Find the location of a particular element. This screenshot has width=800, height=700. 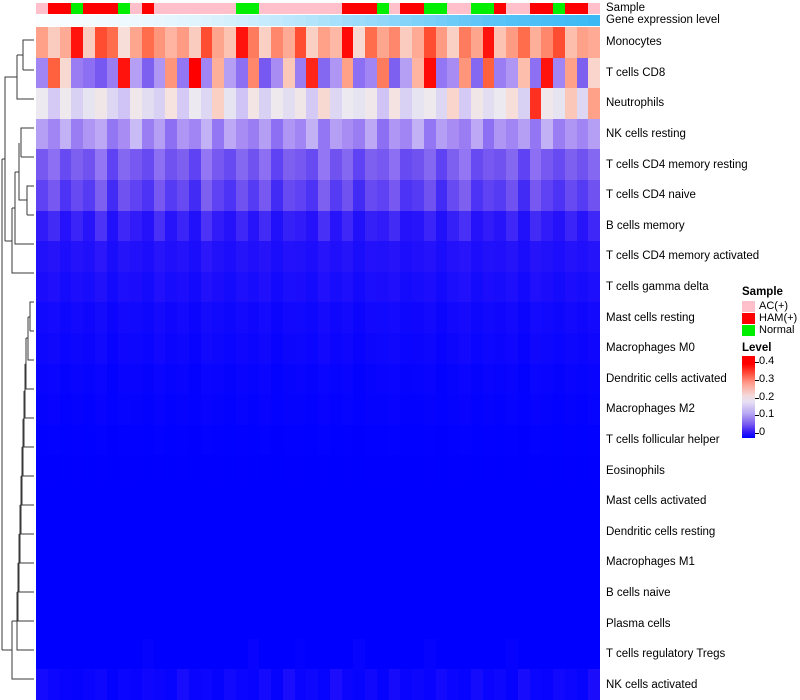

row-label: Neutrophils is located at coordinates (635, 103).